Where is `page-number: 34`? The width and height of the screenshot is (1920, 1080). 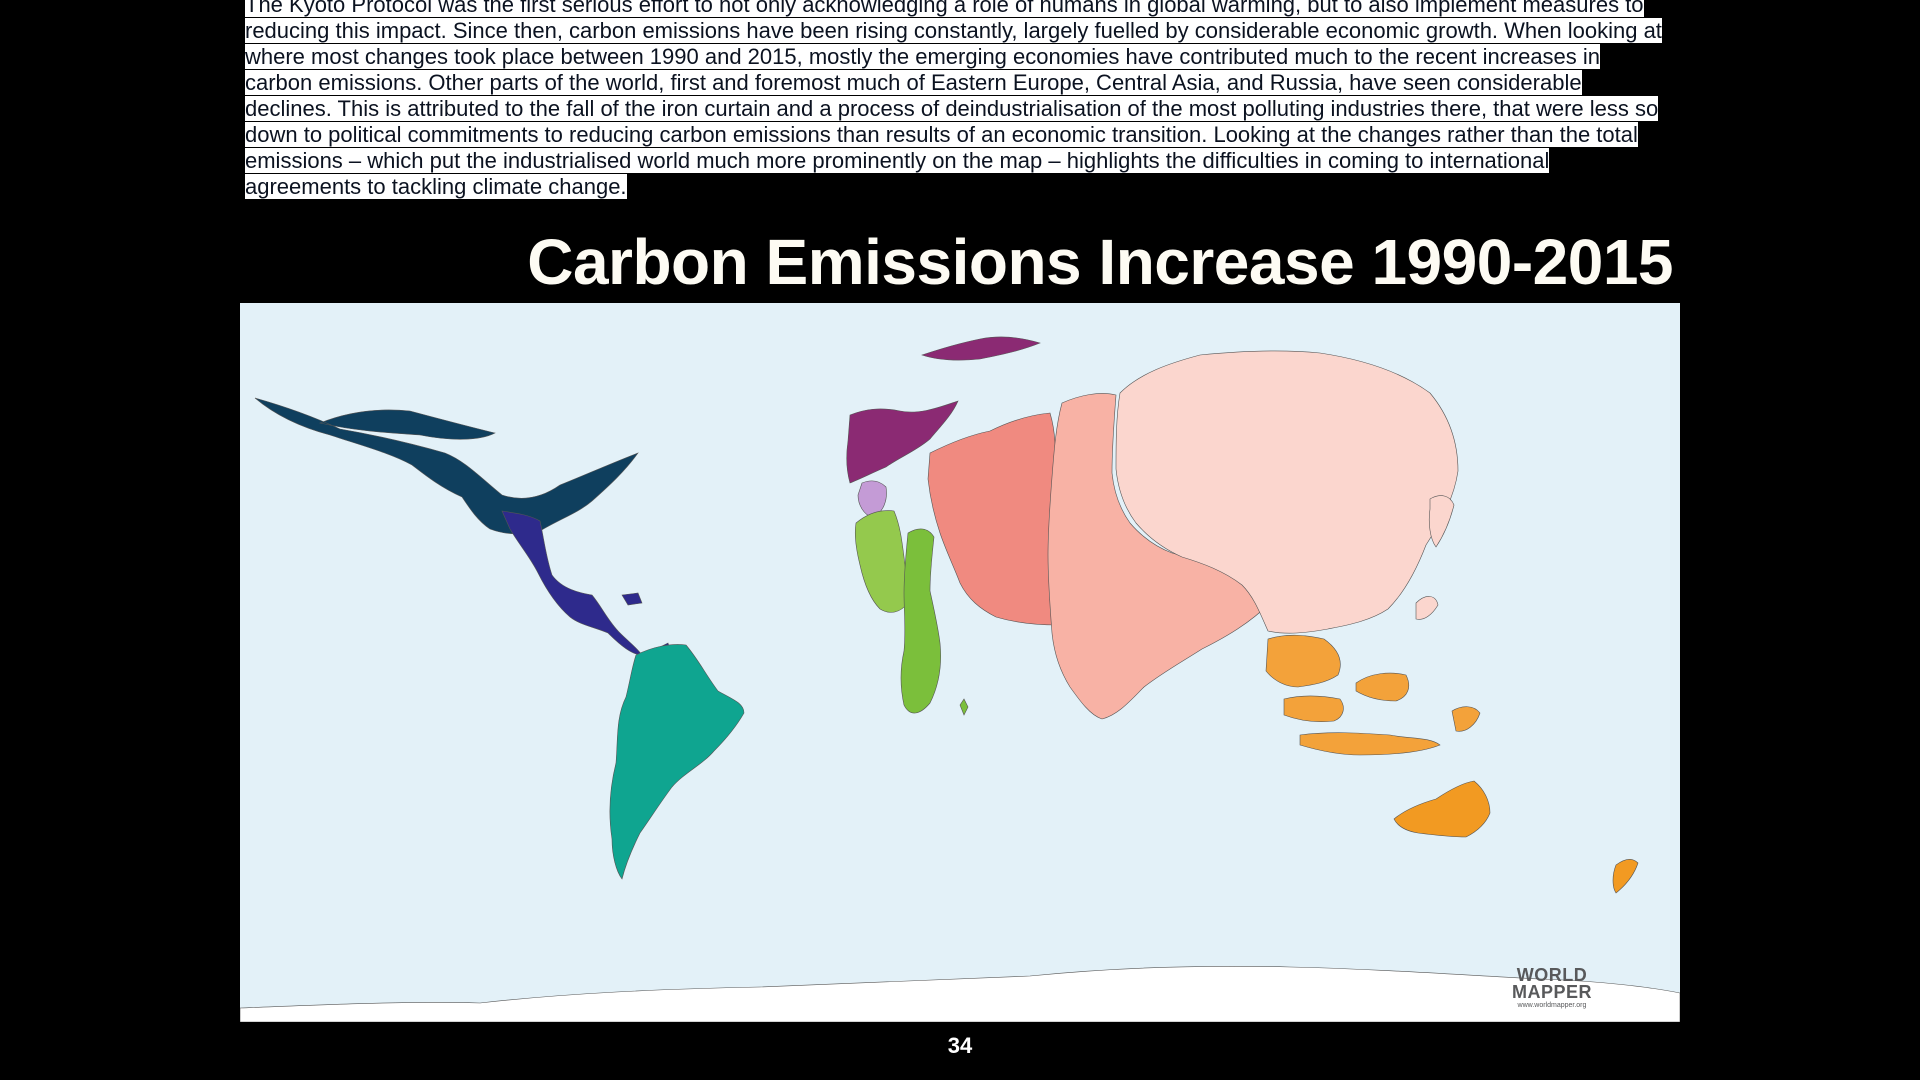
page-number: 34 is located at coordinates (960, 1045).